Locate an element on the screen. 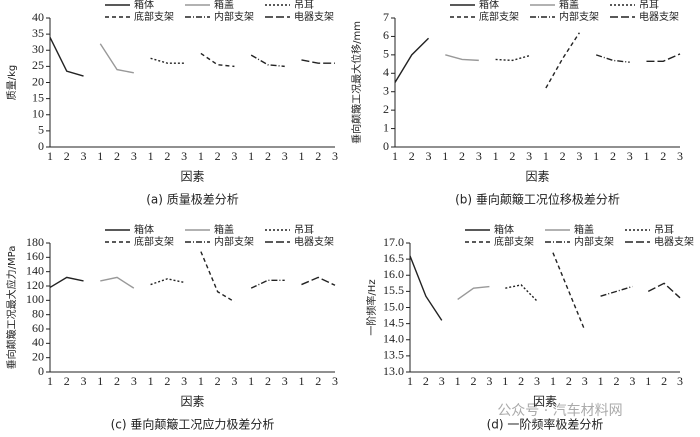 This screenshot has height=437, width=700. y-tick-label: 35 is located at coordinates (38, 33).